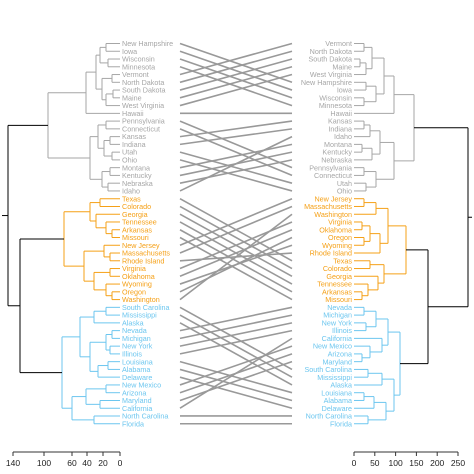 The image size is (474, 474). What do you see at coordinates (44, 463) in the screenshot?
I see `left-axis-tick-label: 100` at bounding box center [44, 463].